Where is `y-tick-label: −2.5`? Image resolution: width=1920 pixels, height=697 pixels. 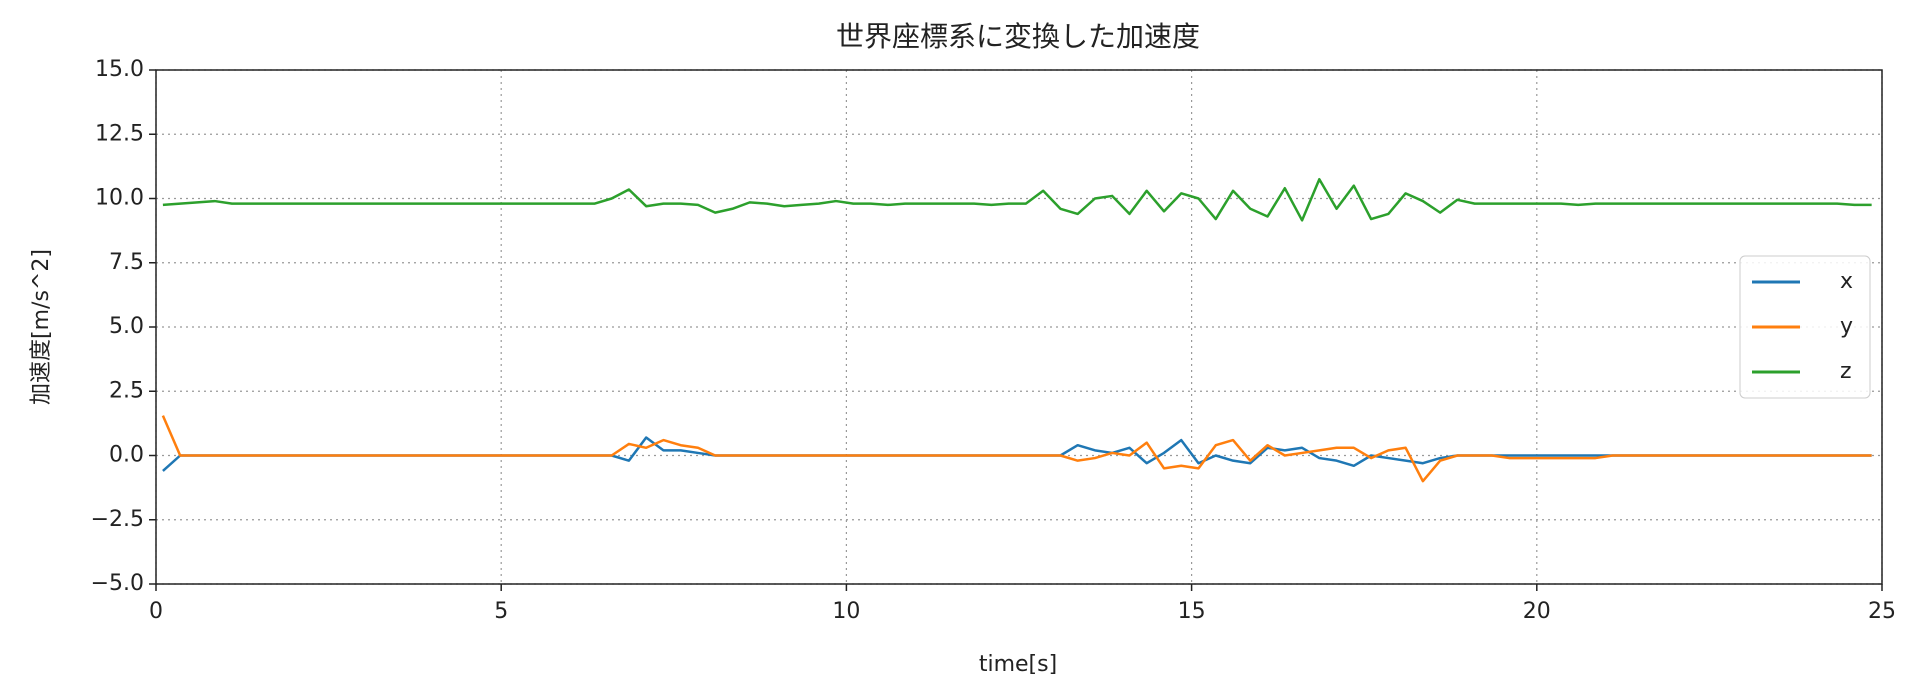
y-tick-label: −2.5 is located at coordinates (117, 519).